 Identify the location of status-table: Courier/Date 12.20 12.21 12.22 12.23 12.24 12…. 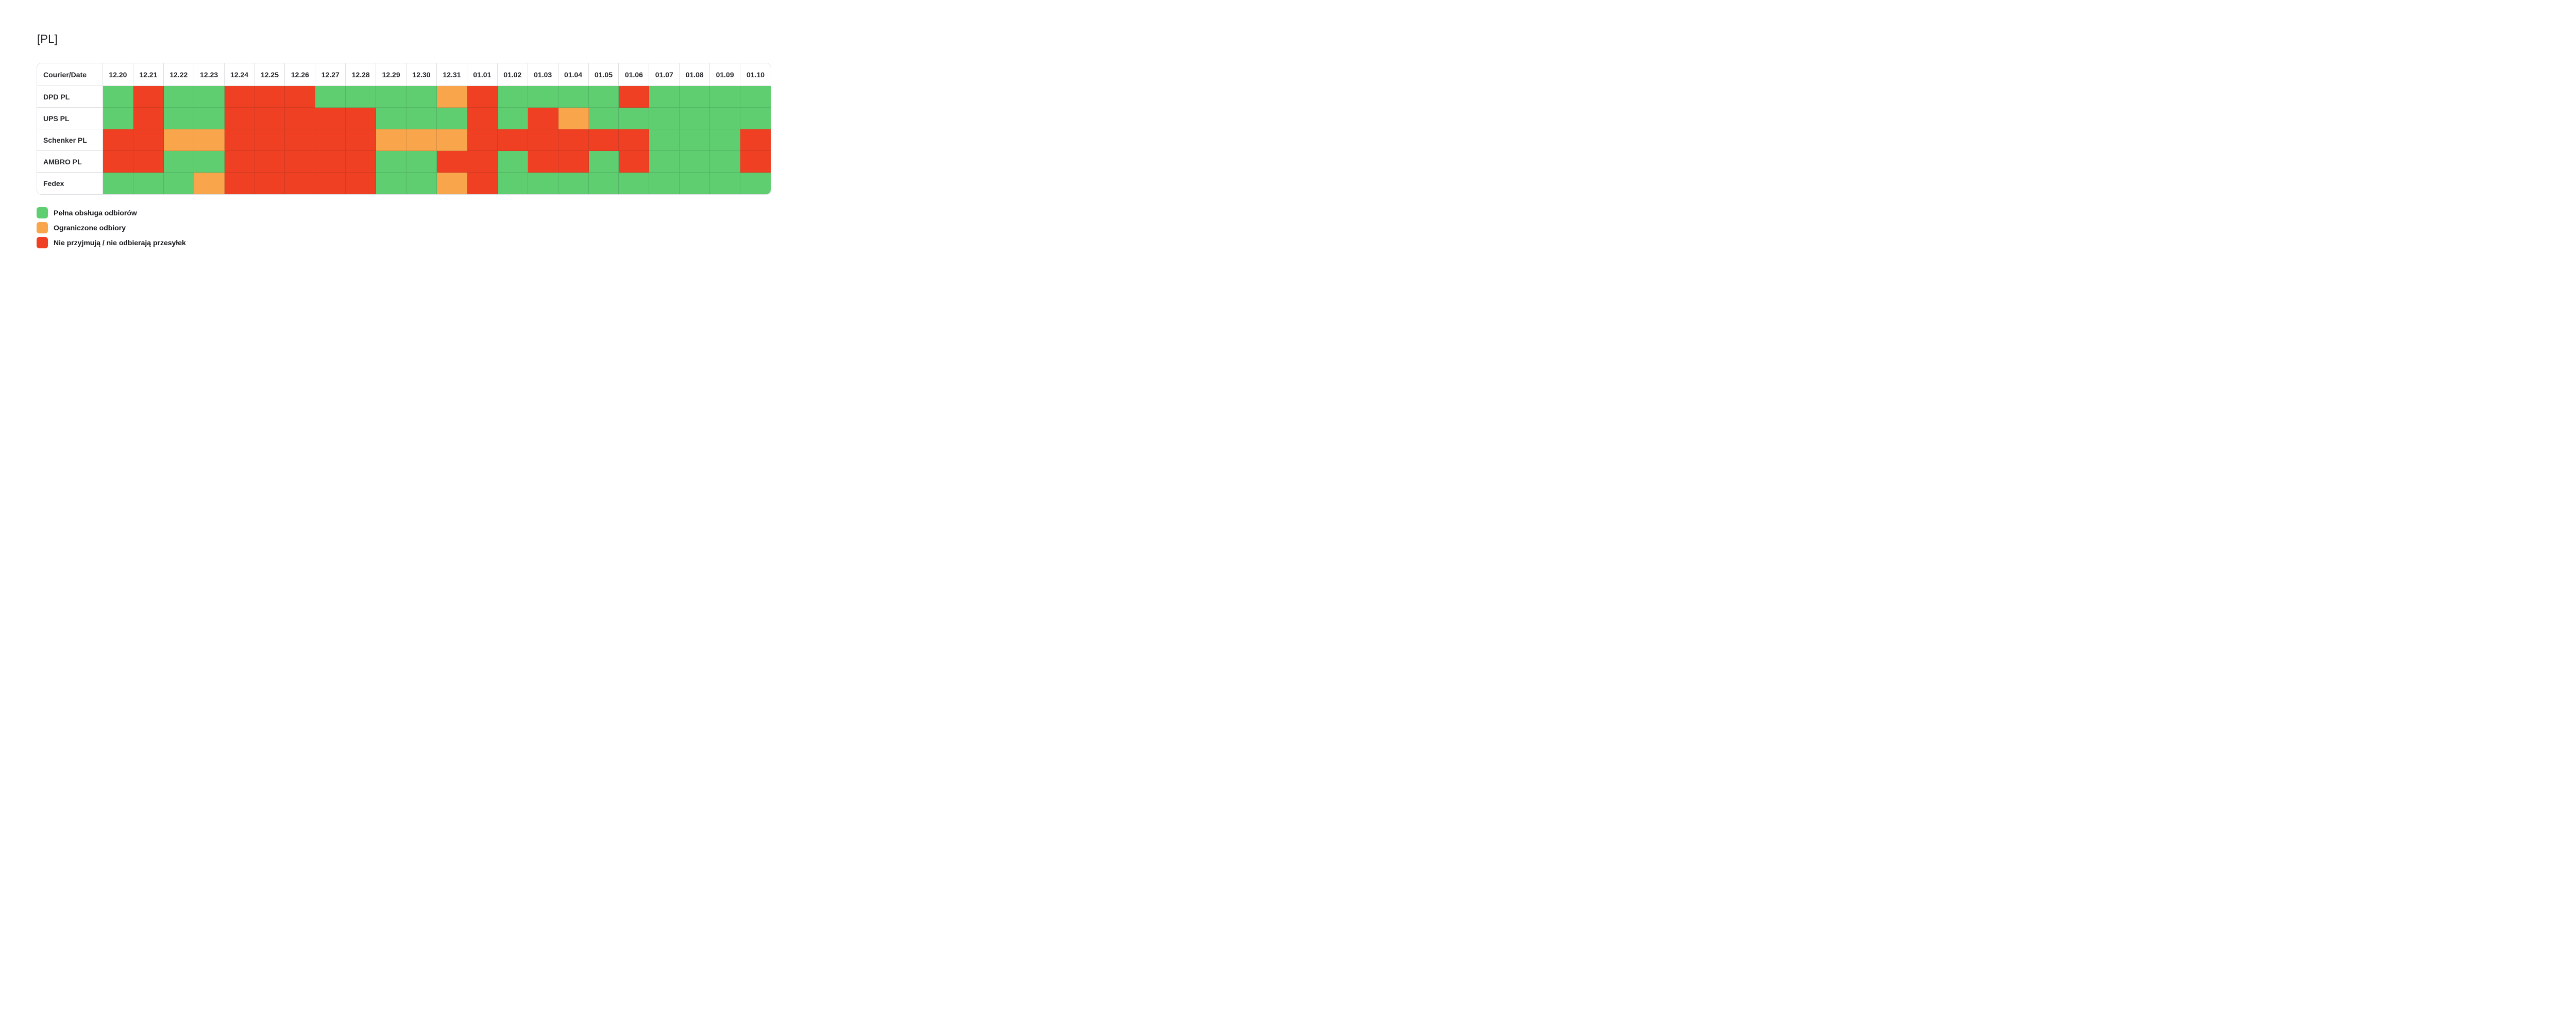
(404, 128).